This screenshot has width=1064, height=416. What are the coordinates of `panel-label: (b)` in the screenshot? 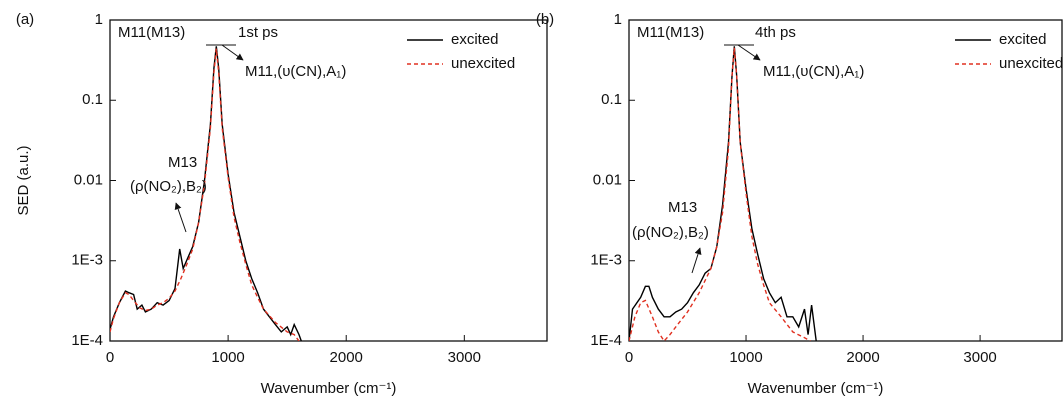 It's located at (545, 19).